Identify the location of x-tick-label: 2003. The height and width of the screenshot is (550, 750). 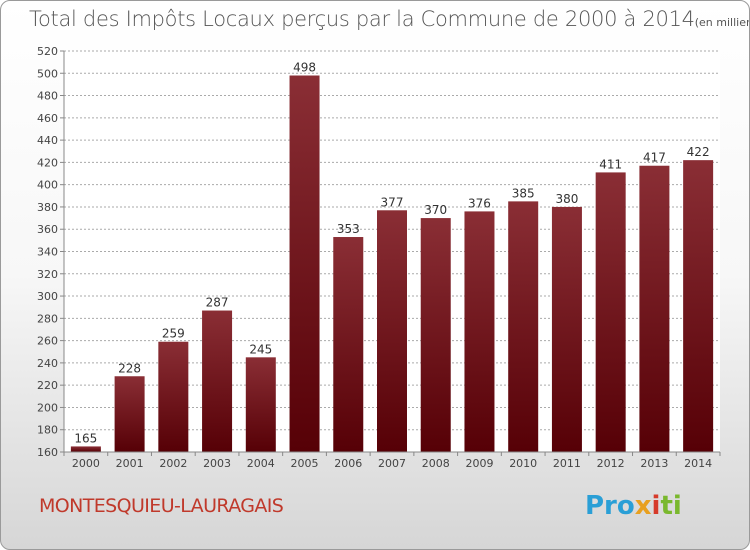
(217, 463).